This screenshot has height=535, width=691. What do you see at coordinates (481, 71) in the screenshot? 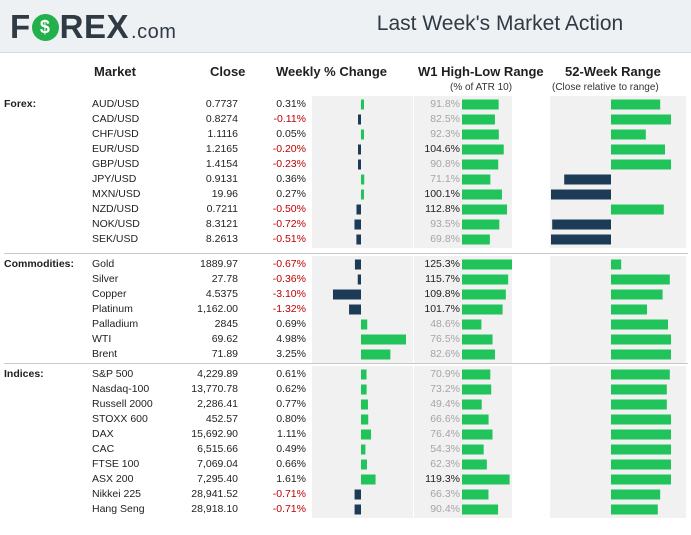
I see `column-header-w1-range: W1 High-Low Range` at bounding box center [481, 71].